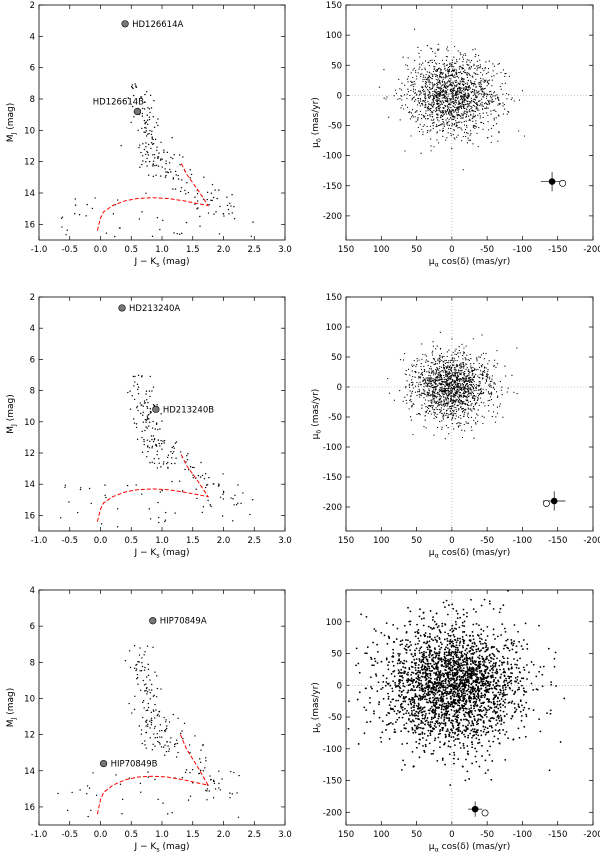 The width and height of the screenshot is (600, 857). I want to click on labeled-star-name: HD213240B, so click(188, 410).